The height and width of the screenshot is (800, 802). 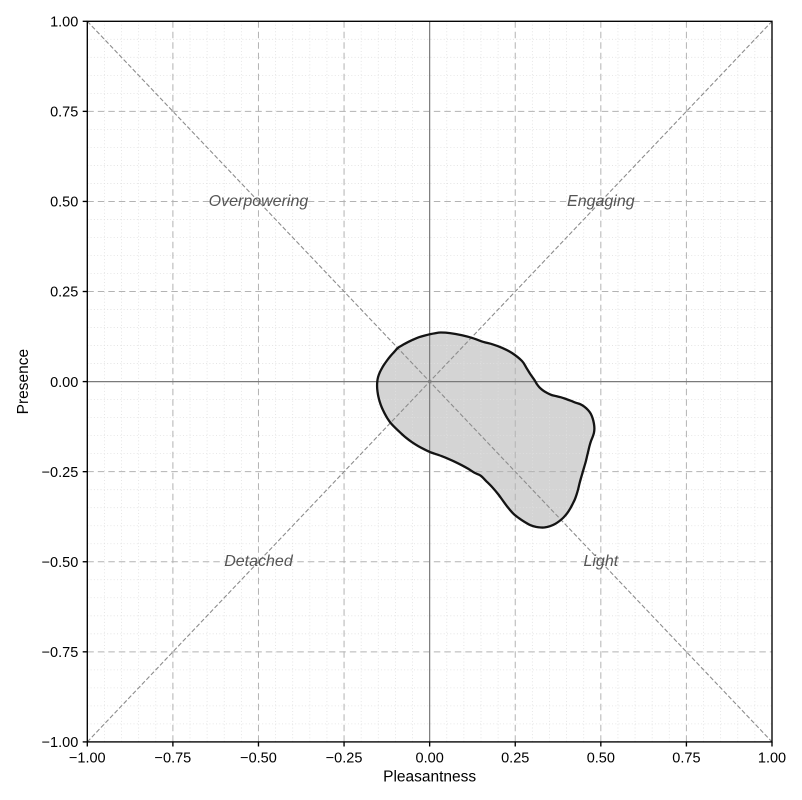 I want to click on svg-text: Engaging, so click(x=601, y=201).